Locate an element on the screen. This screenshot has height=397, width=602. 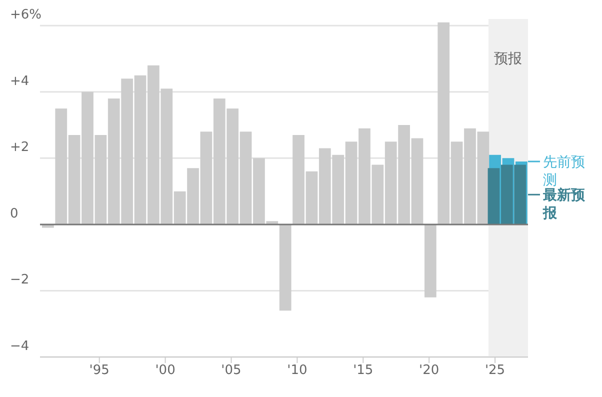
x-tick-label: '20 is located at coordinates (429, 370).